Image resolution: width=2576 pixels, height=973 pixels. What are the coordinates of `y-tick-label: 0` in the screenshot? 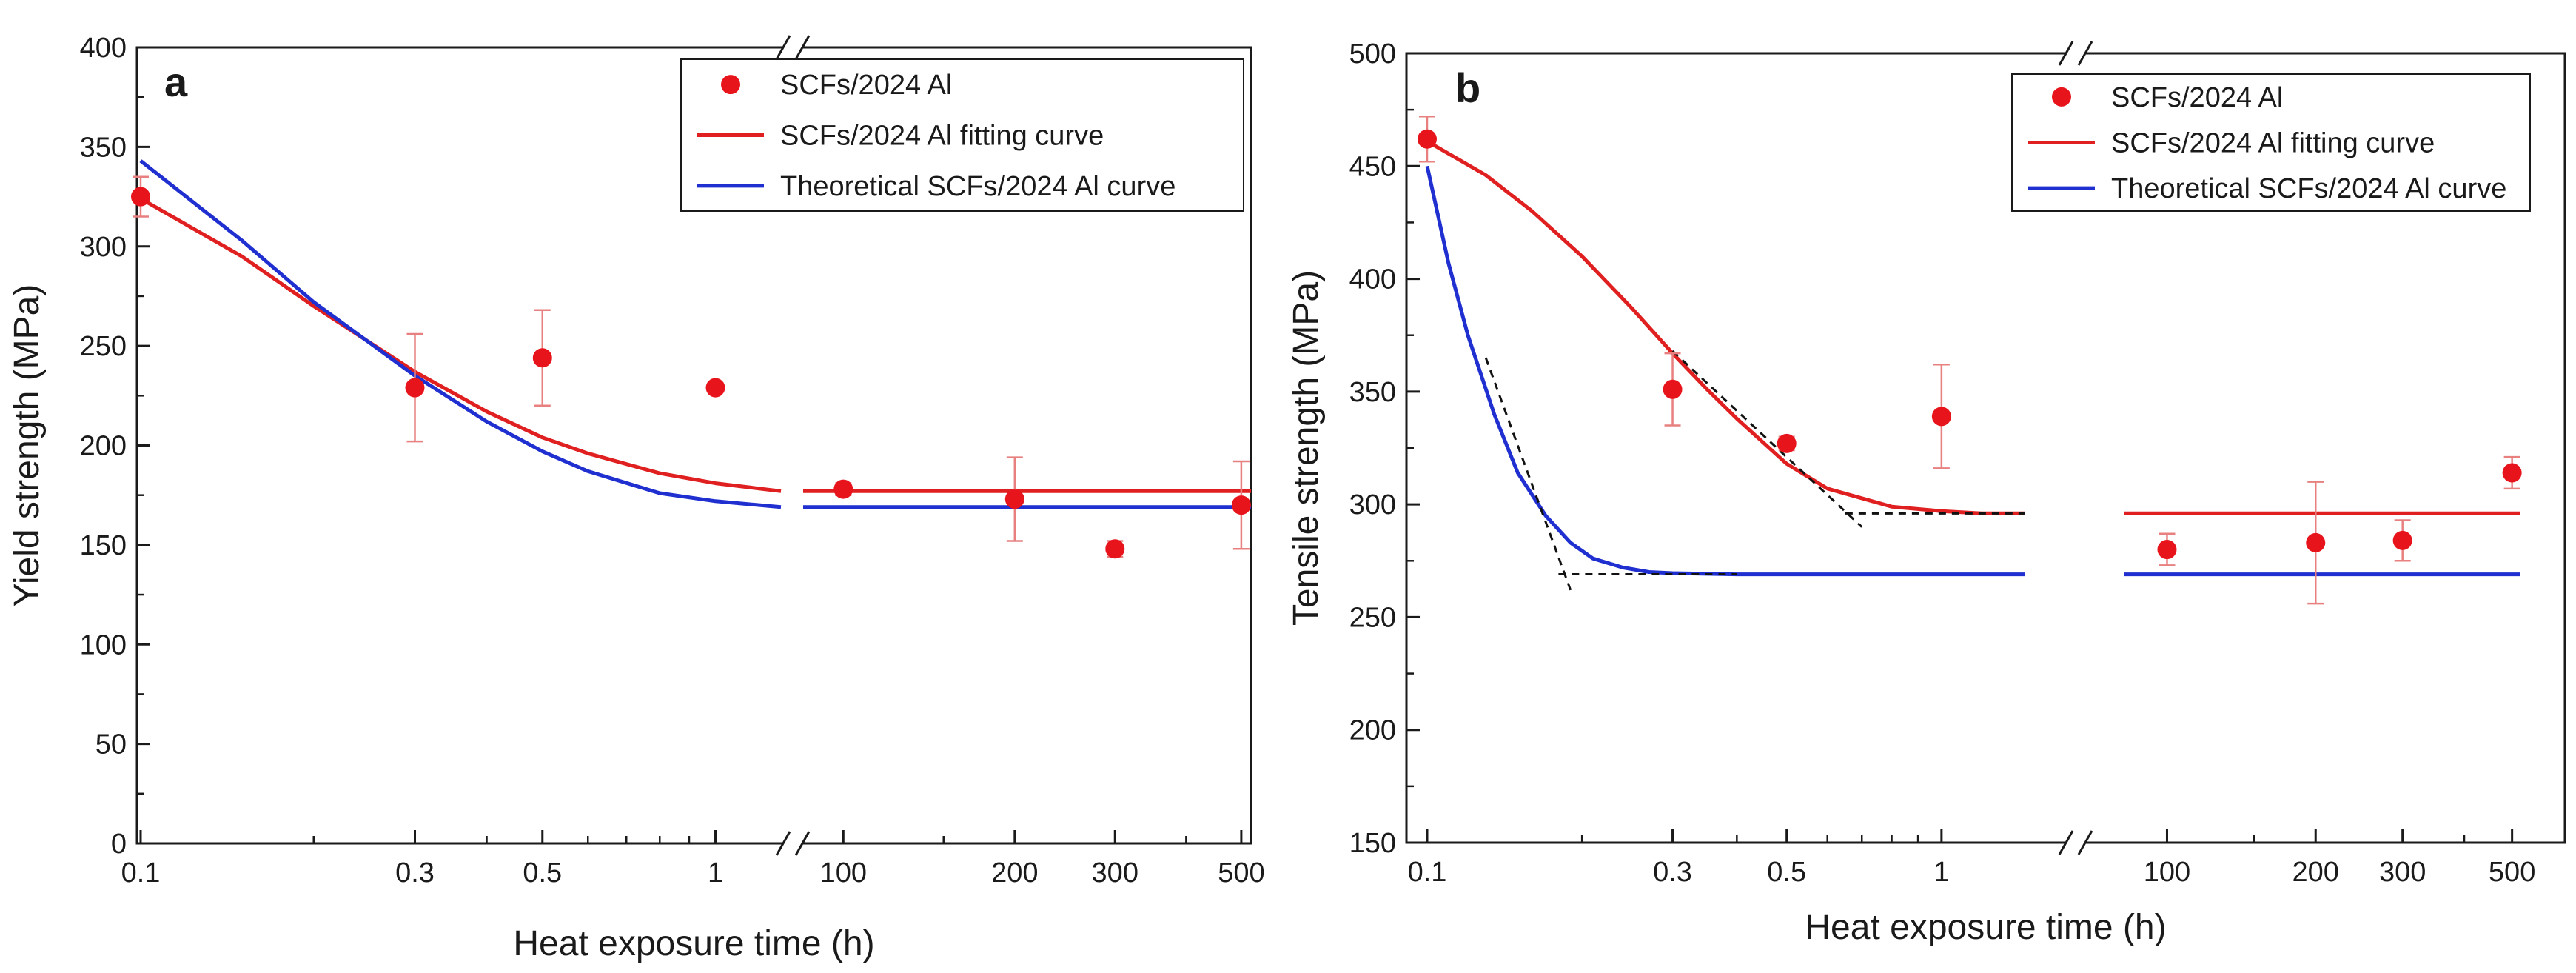 It's located at (119, 844).